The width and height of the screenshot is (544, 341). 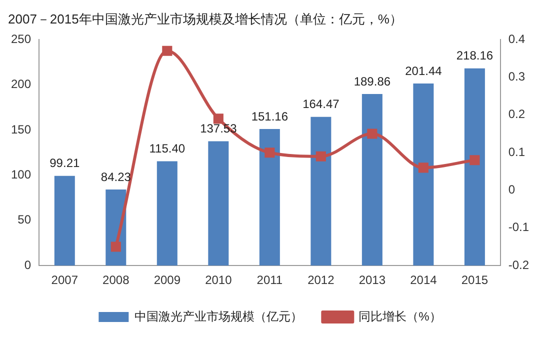 What do you see at coordinates (519, 265) in the screenshot?
I see `y2-tick-label: -0.2` at bounding box center [519, 265].